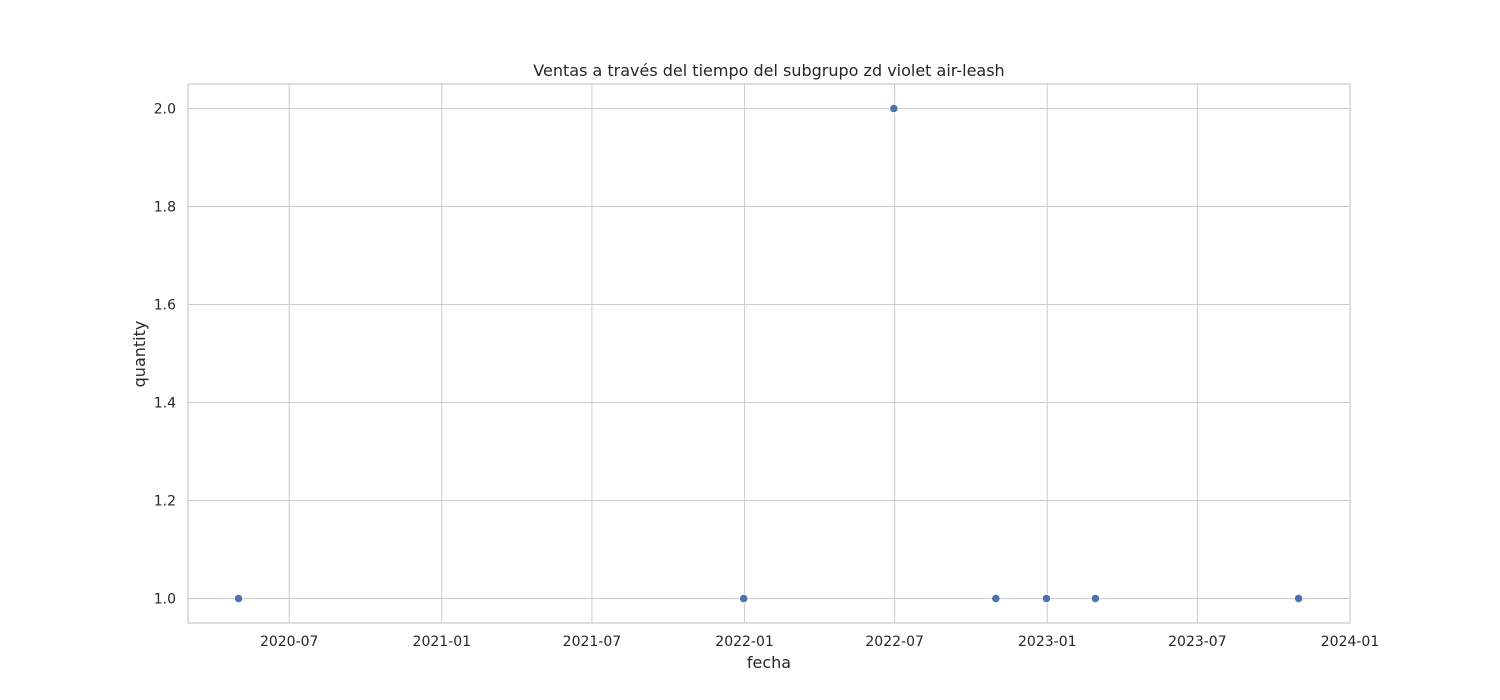  Describe the element at coordinates (592, 642) in the screenshot. I see `x-tick-label: 2021-07` at that location.